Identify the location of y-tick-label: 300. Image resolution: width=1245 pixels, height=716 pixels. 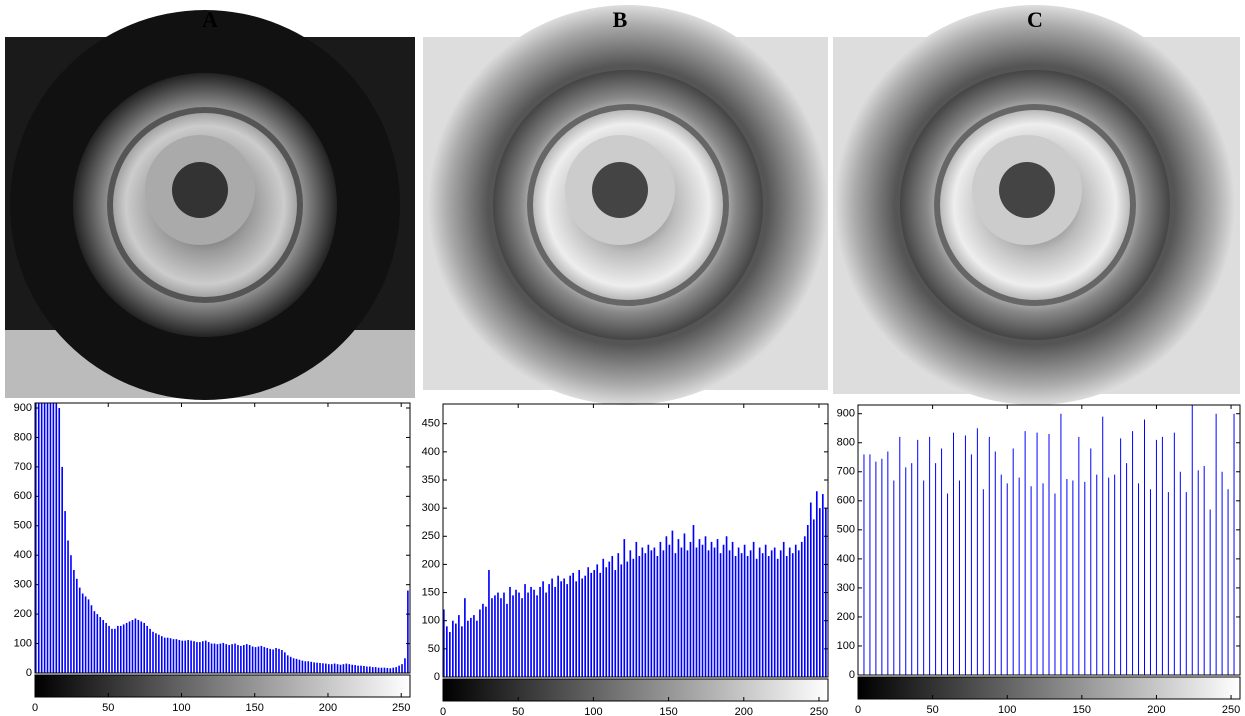
(431, 508).